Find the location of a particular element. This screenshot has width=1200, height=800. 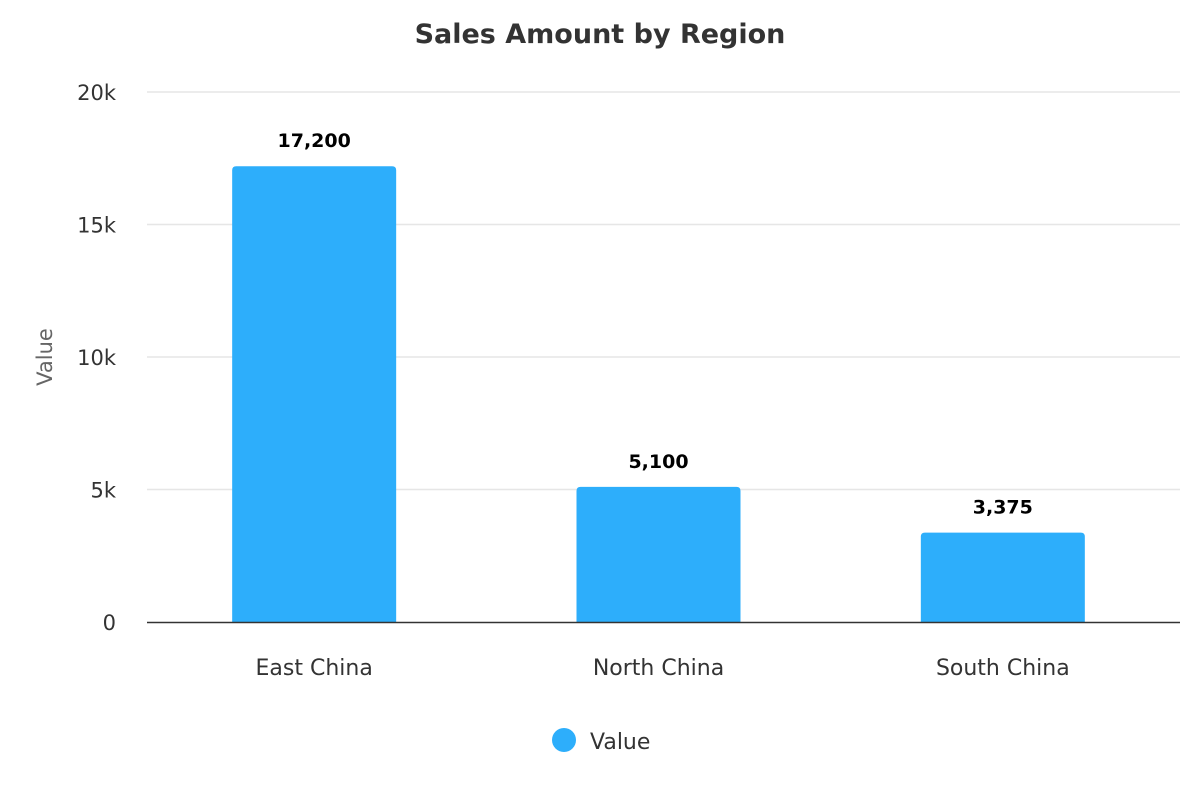

data-label: 3,375 is located at coordinates (1003, 508).